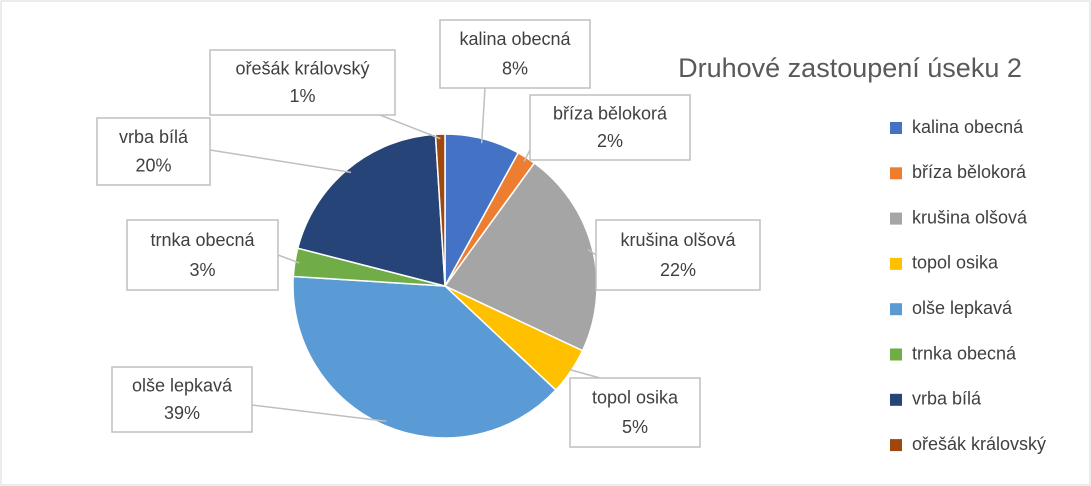  Describe the element at coordinates (678, 240) in the screenshot. I see `data-label-name: krušina olšová` at that location.